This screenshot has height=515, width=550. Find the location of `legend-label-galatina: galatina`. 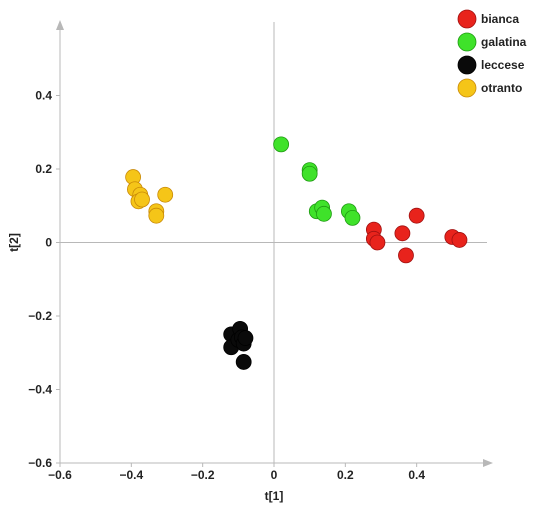

legend-label-galatina: galatina is located at coordinates (504, 42).